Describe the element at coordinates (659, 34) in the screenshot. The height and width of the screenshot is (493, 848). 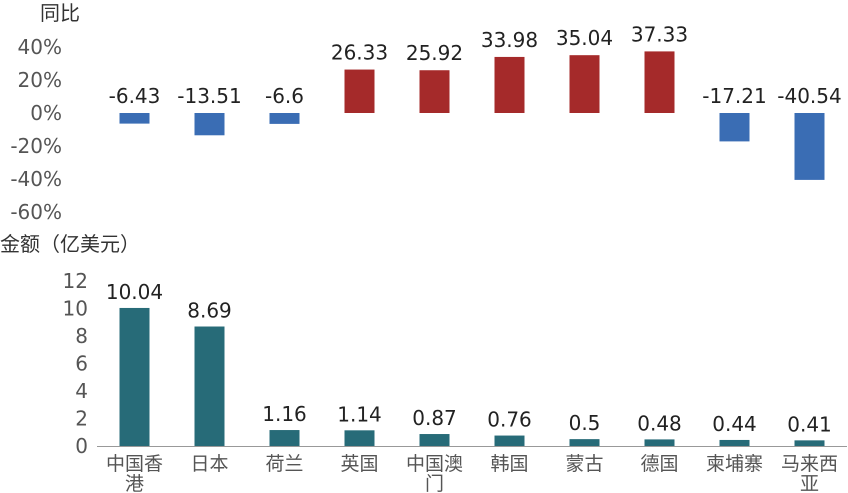
I see `yoy-data-label: 37.33` at that location.